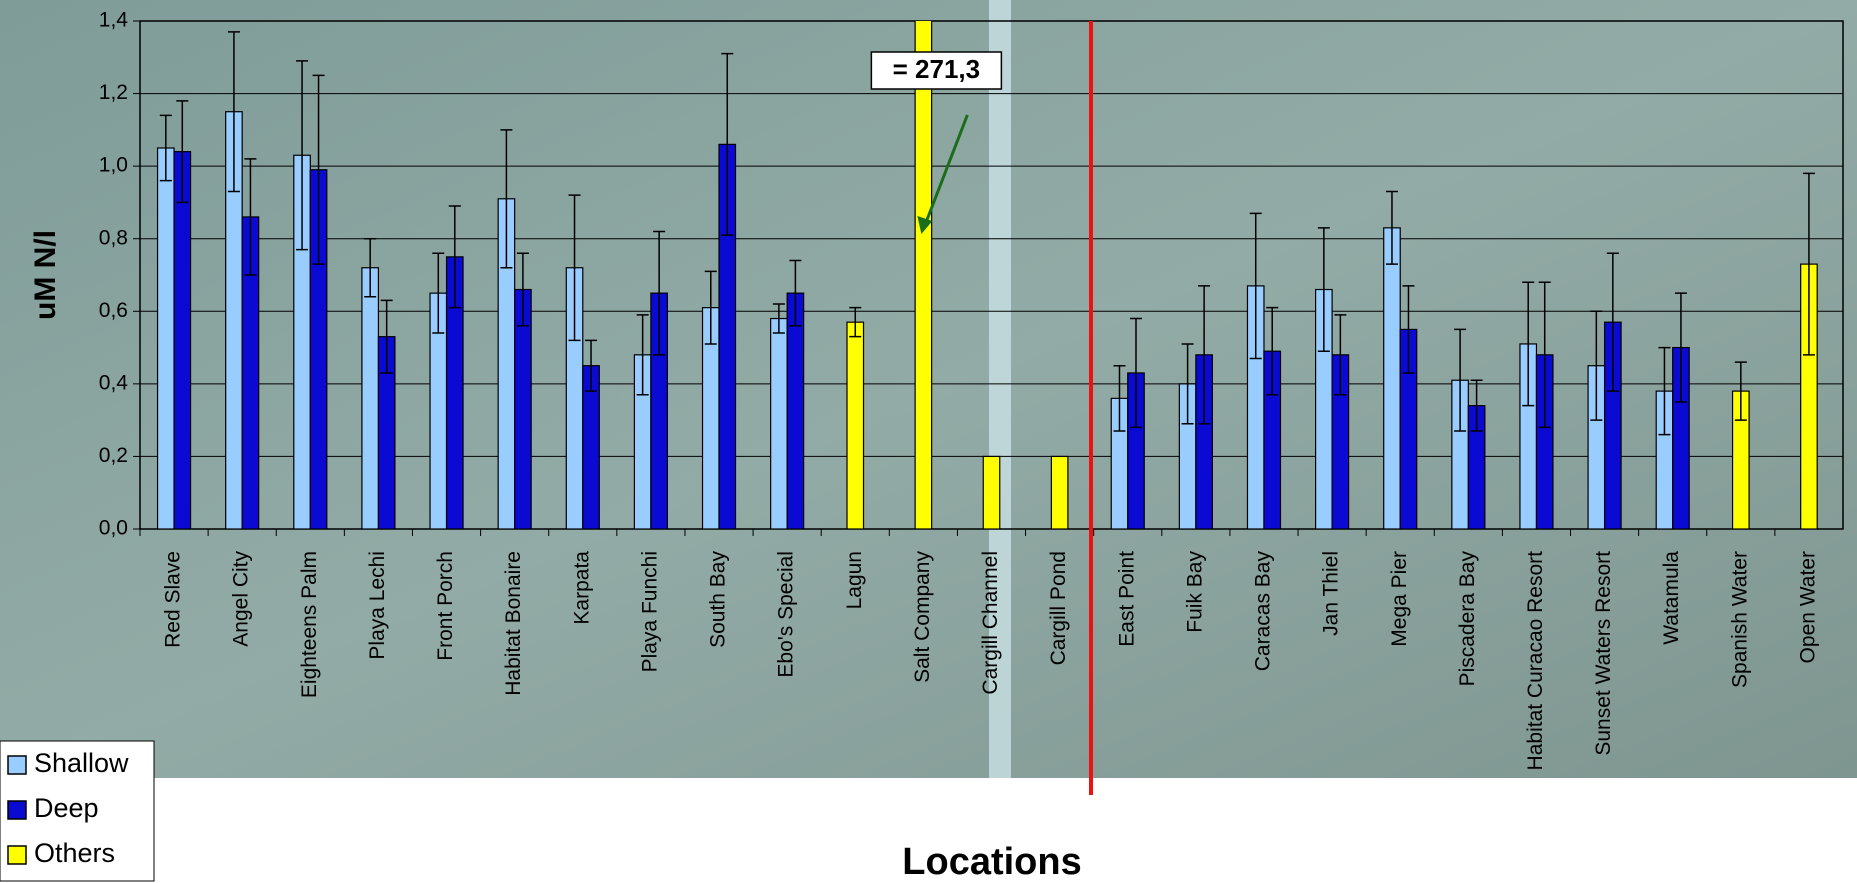  Describe the element at coordinates (114, 20) in the screenshot. I see `y-tick-label: 1,4` at that location.